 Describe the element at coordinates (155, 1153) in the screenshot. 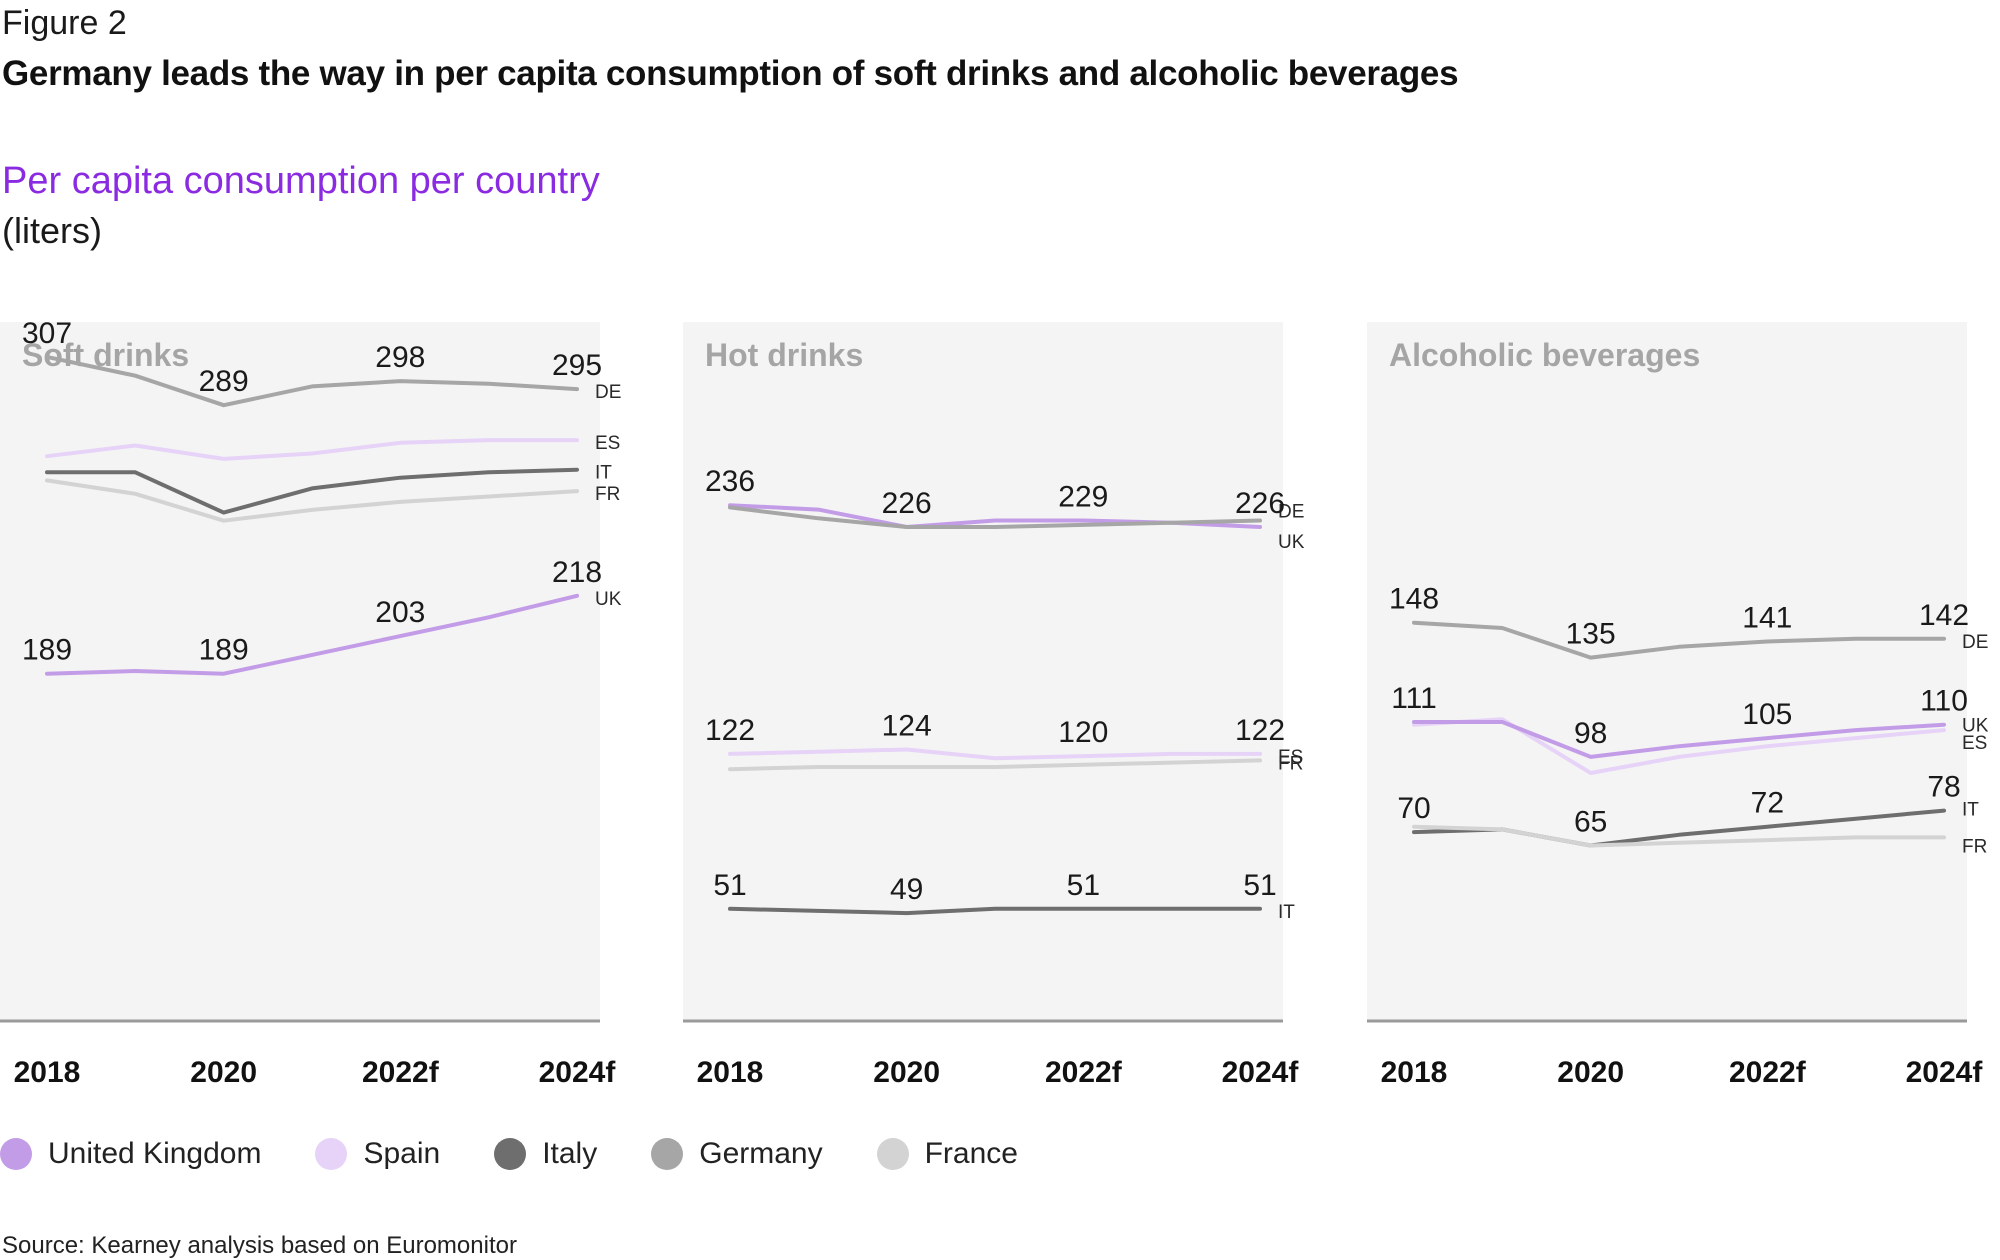

I see `legend-label-uk: United Kingdom` at that location.